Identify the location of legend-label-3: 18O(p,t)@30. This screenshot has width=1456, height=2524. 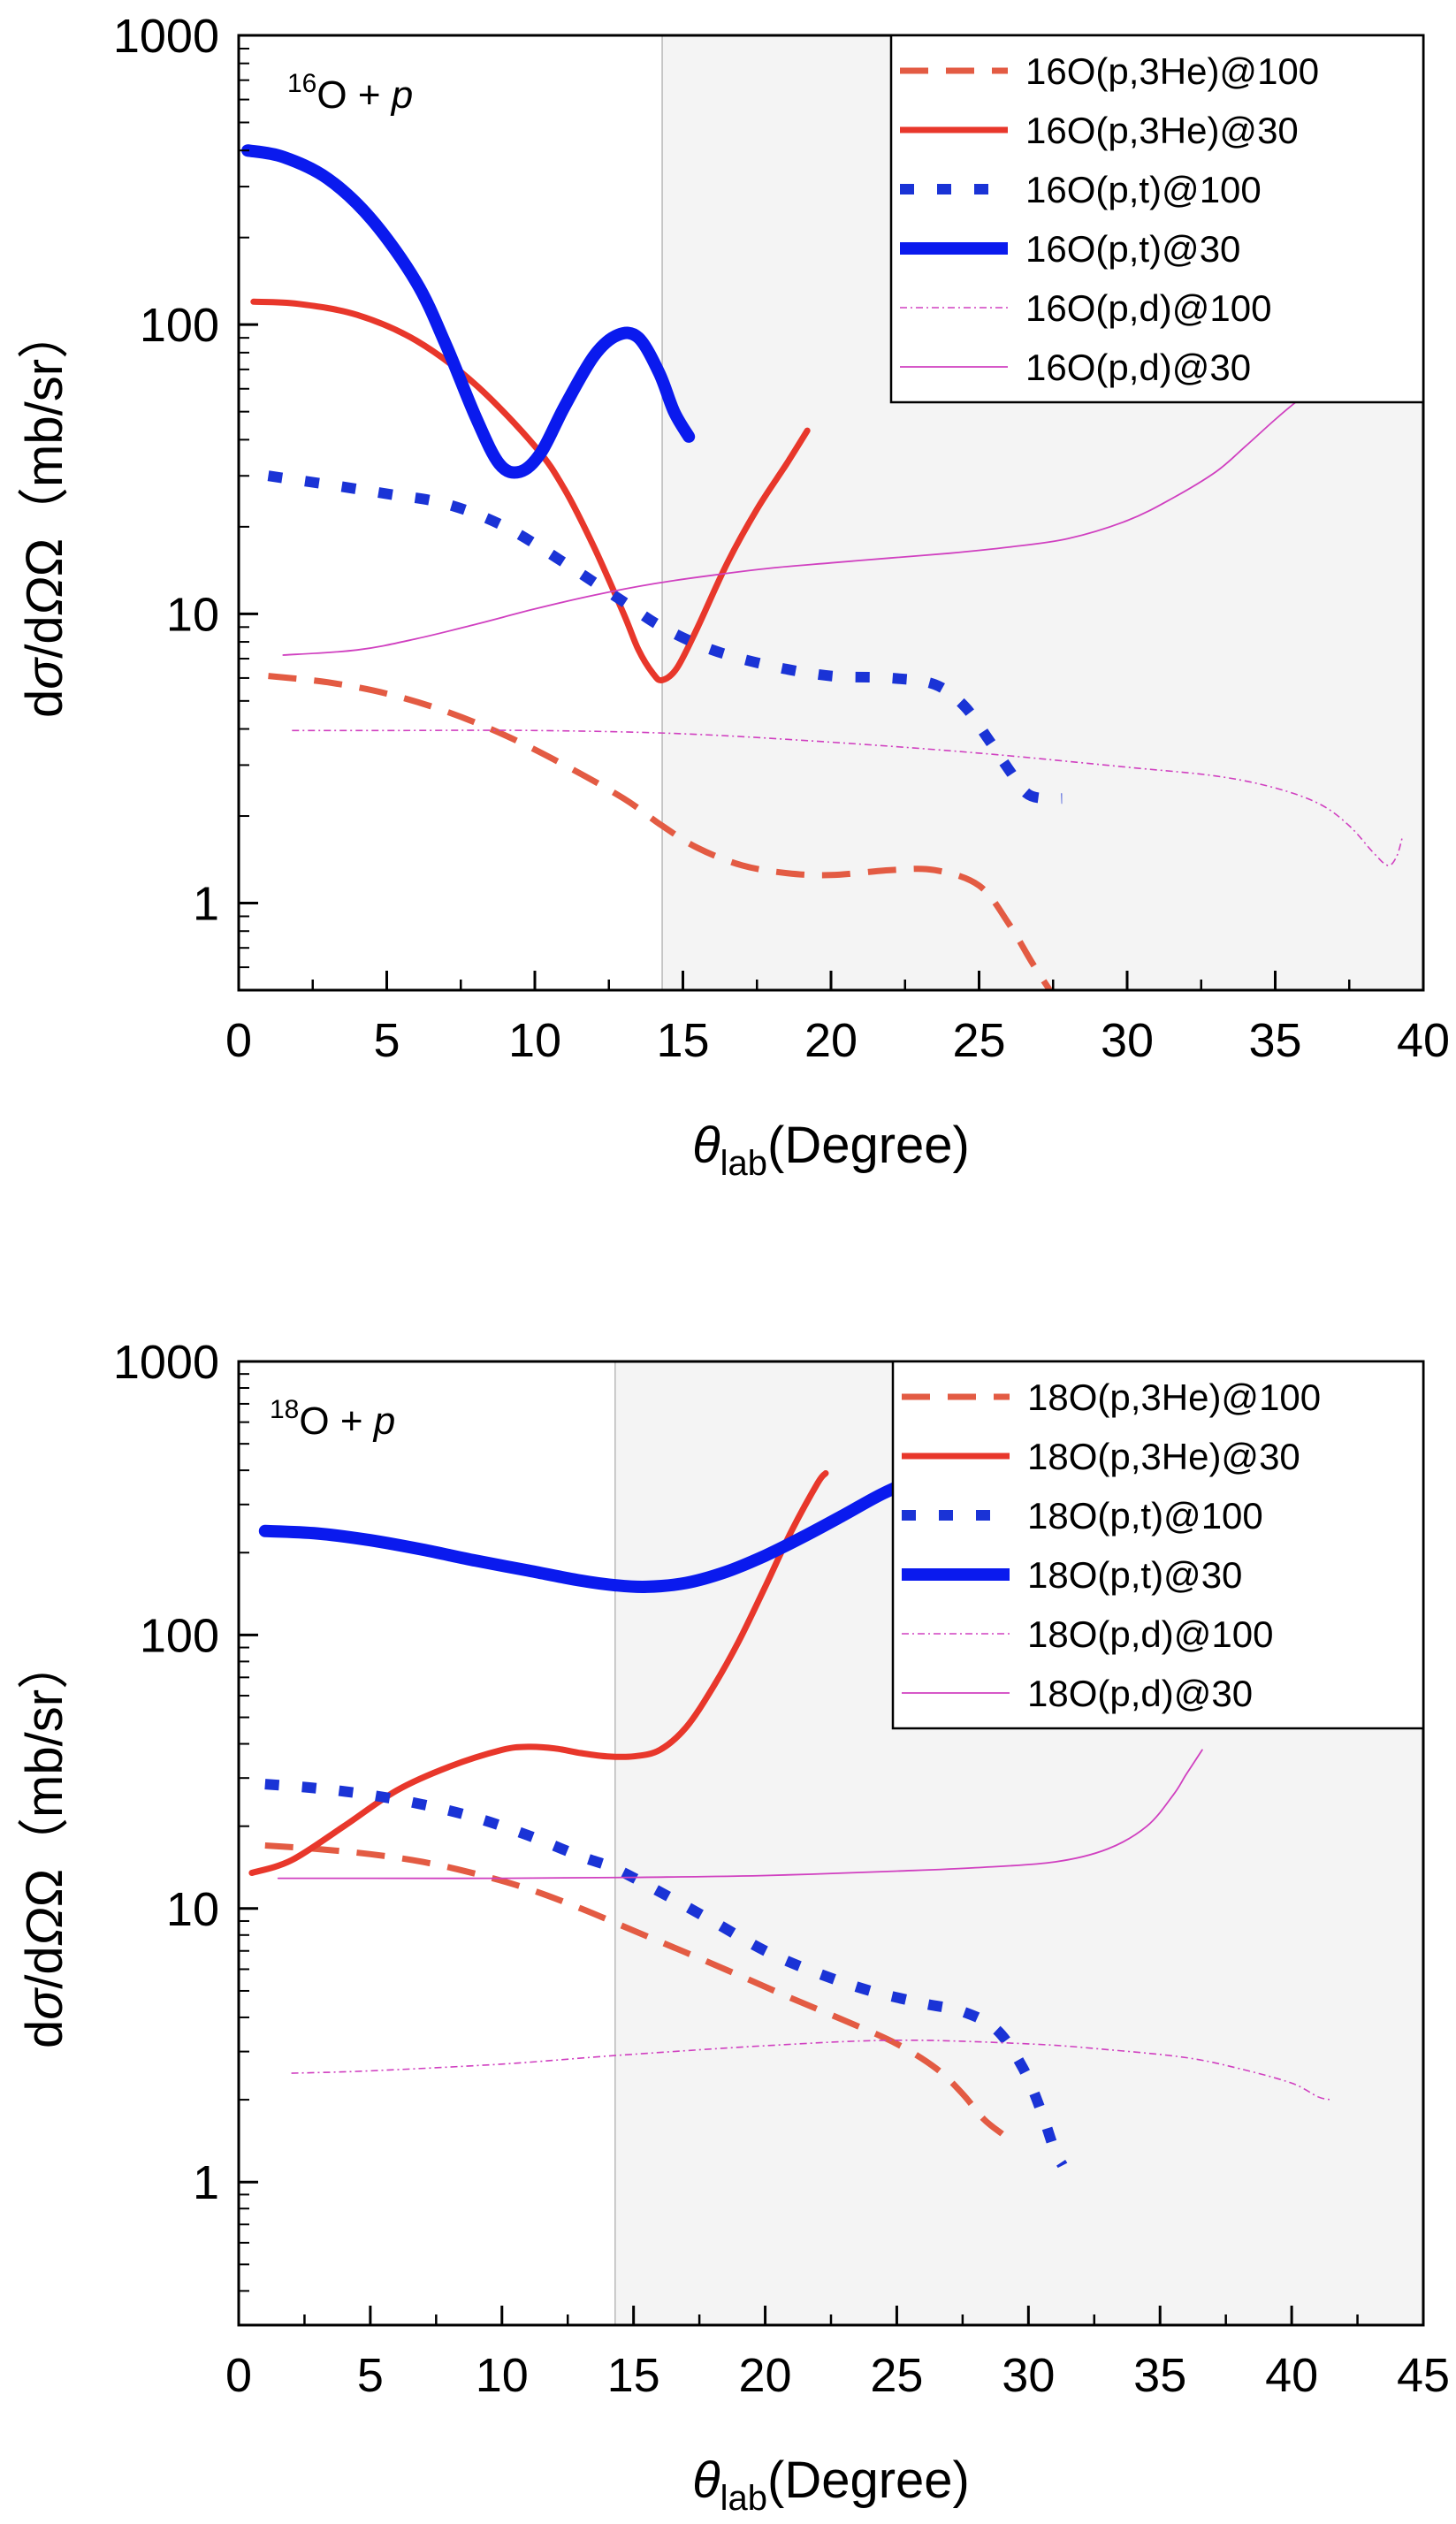
(1134, 1575).